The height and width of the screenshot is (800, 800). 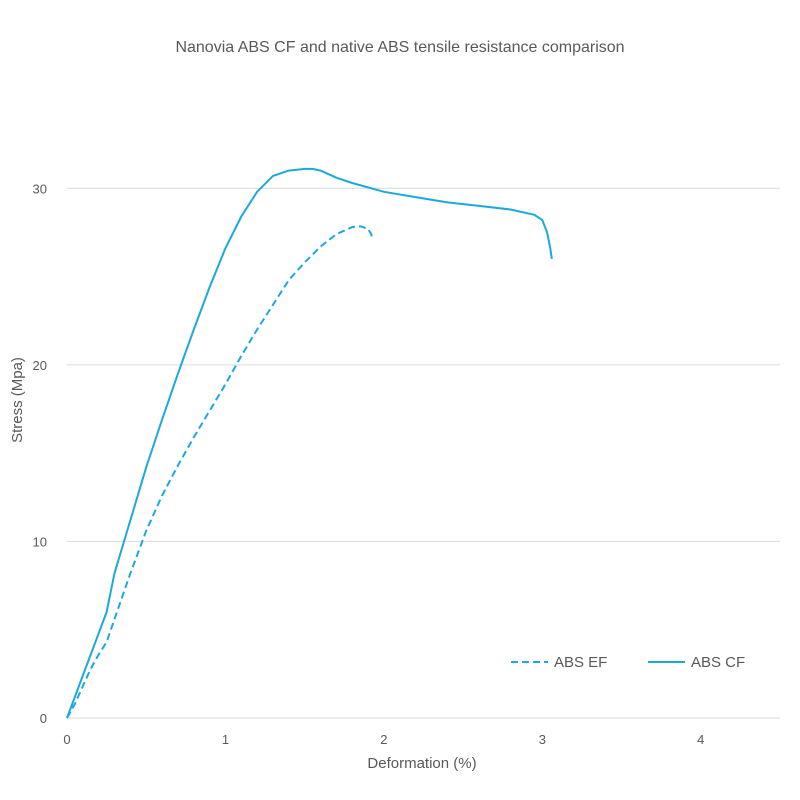 I want to click on y-axis-ticks: 0 10 20 30, so click(x=40, y=453).